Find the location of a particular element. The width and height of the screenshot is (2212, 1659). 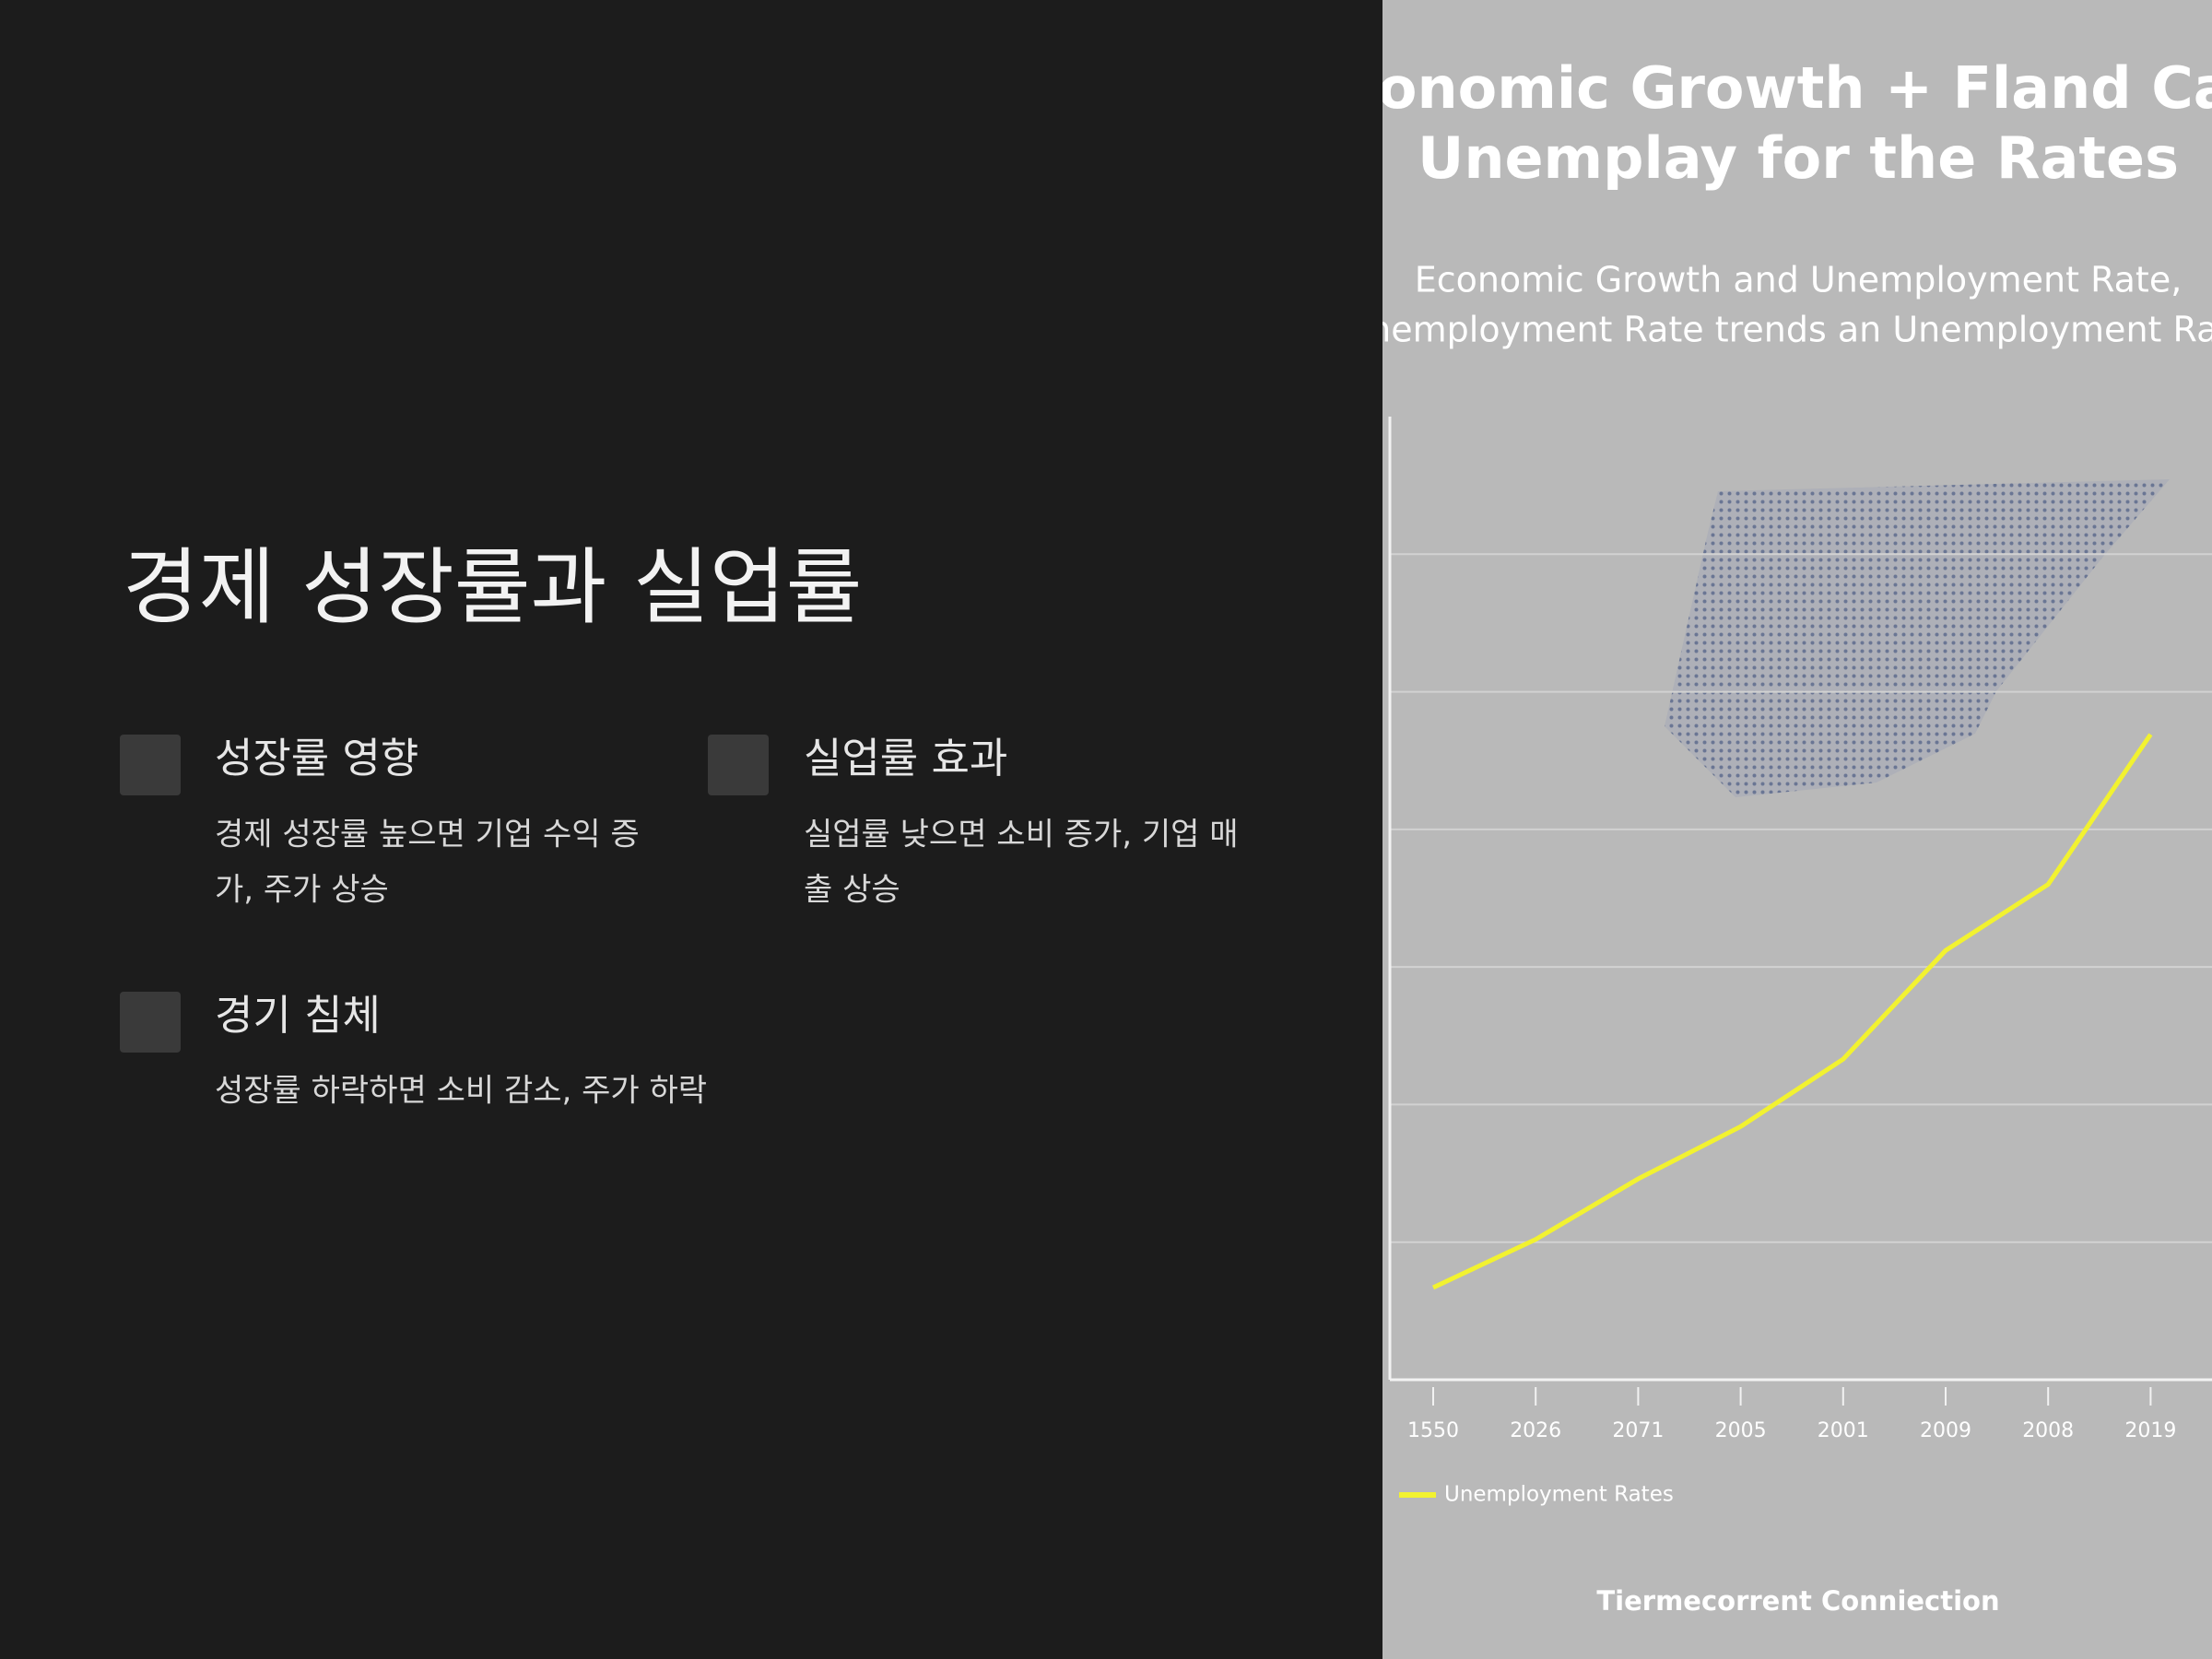

chart-subtitle: Economic Growth and Unemployment Rate, is located at coordinates (1799, 280).